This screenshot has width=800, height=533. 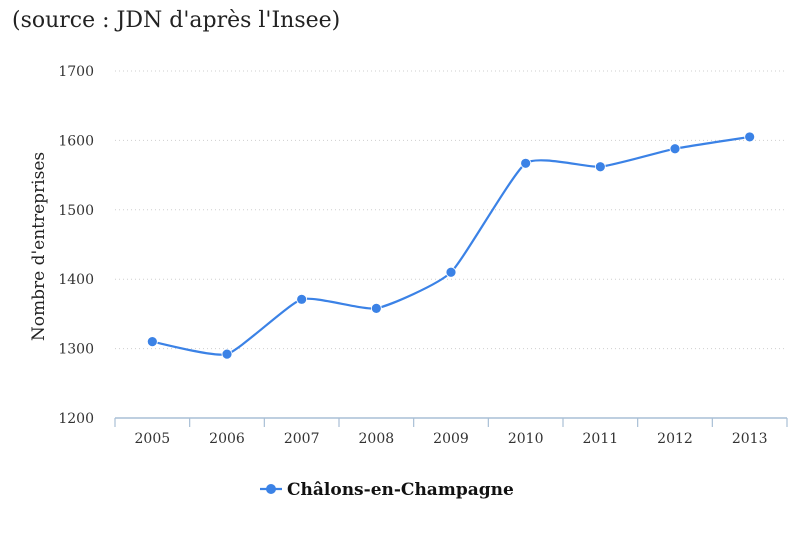 What do you see at coordinates (76, 211) in the screenshot?
I see `y-tick-label: 1500` at bounding box center [76, 211].